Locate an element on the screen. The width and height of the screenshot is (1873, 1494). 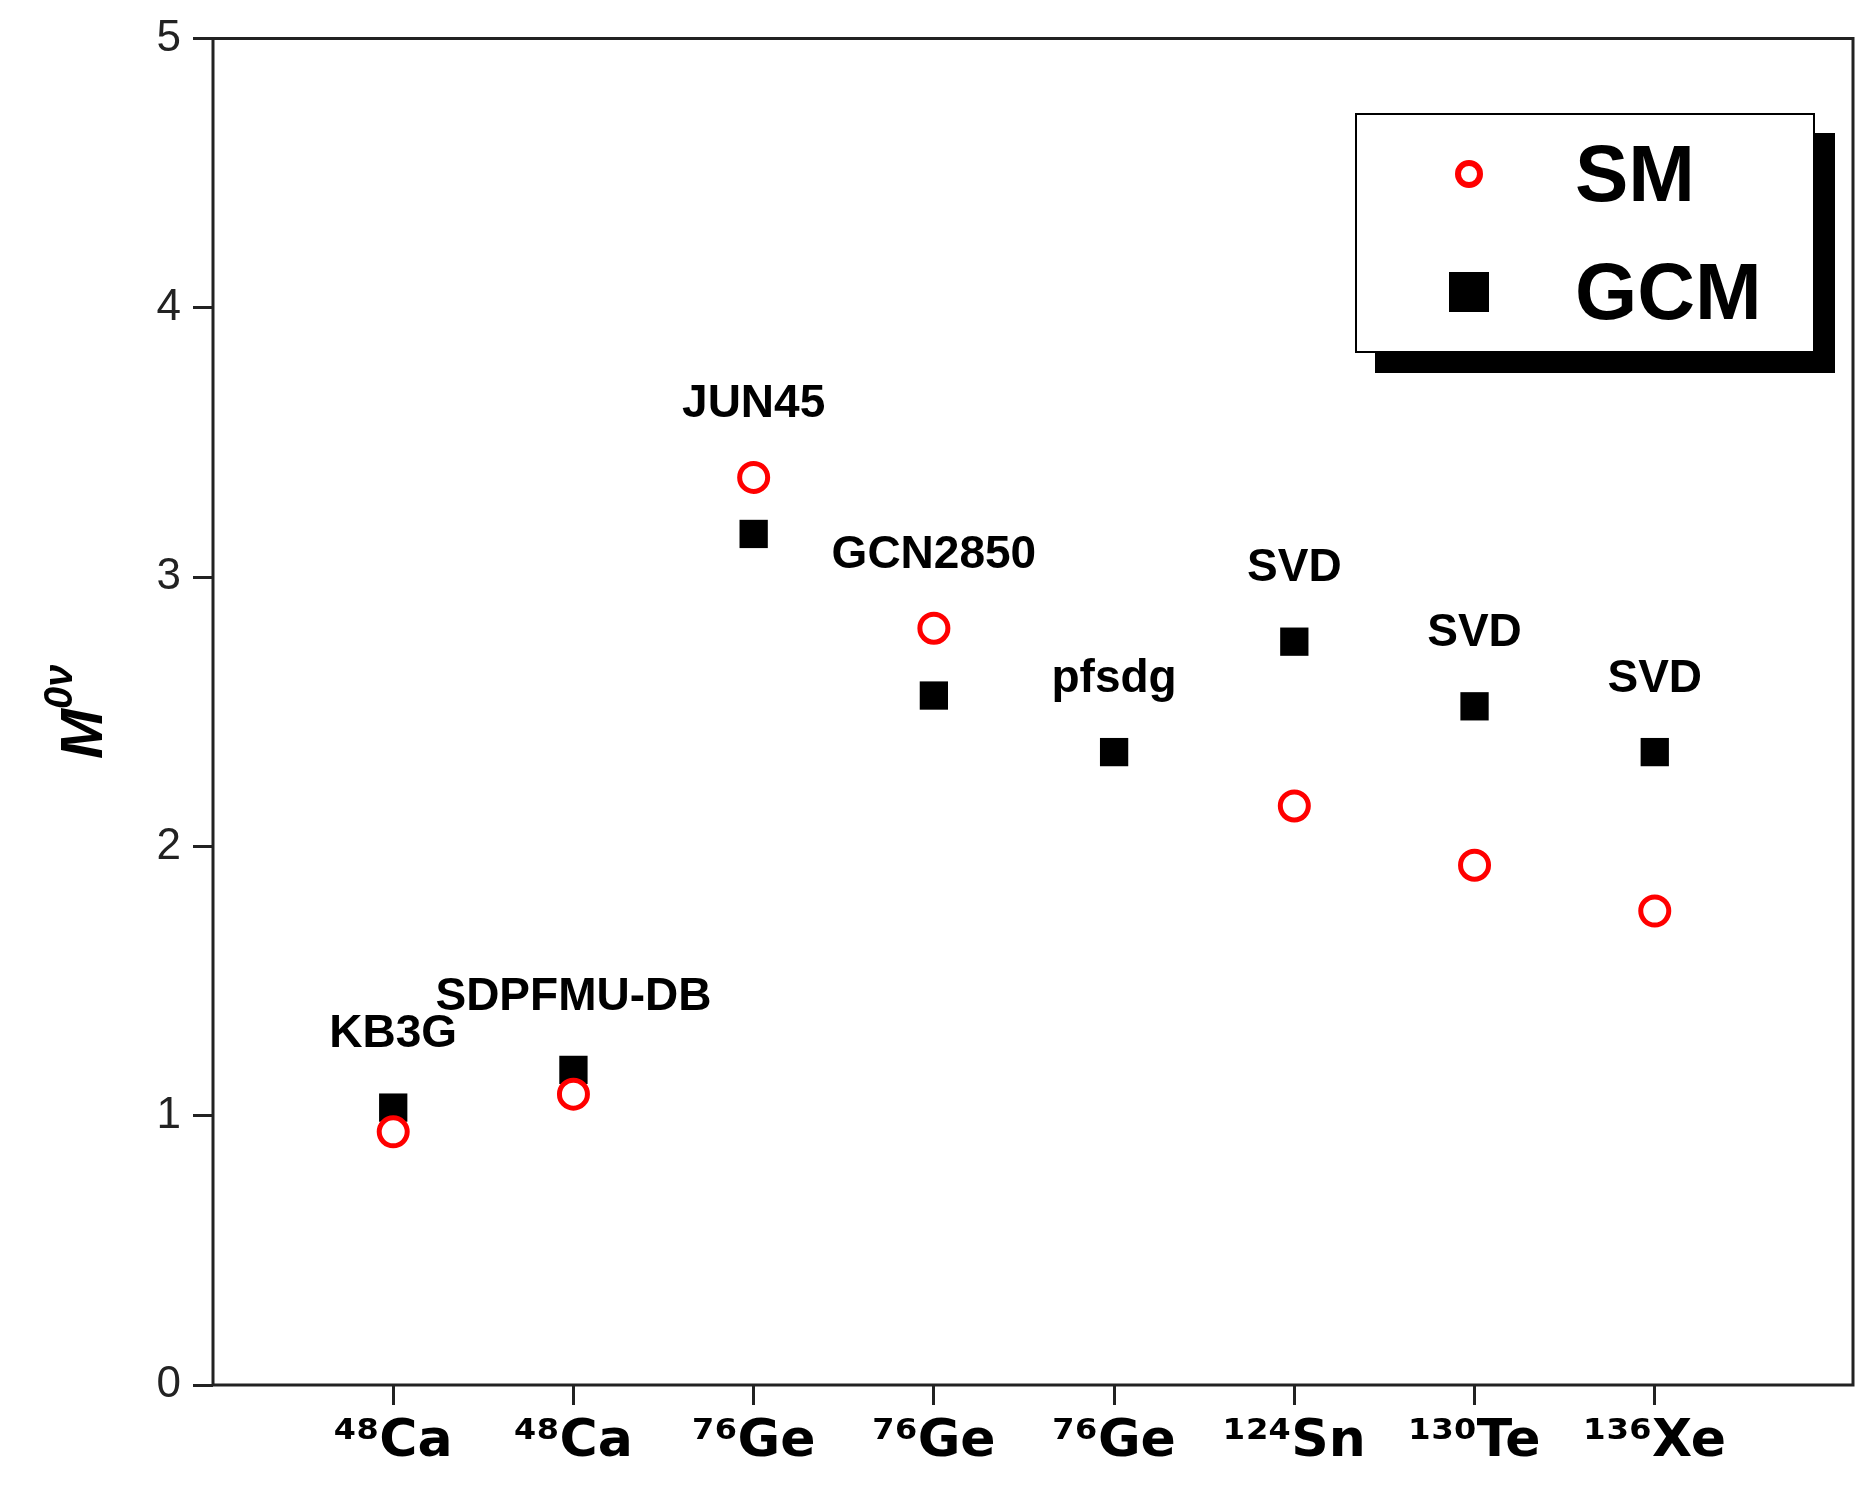
y-tick-label: 3 is located at coordinates (168, 574).